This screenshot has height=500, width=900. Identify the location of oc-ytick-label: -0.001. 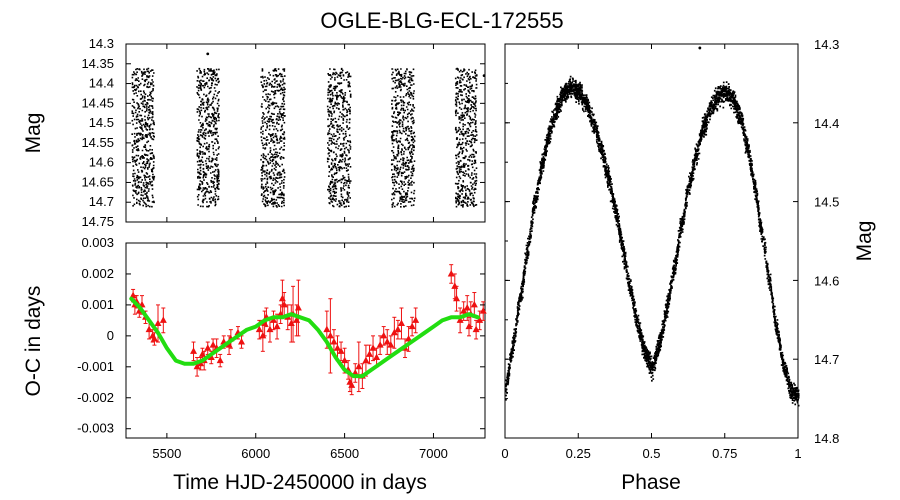
(95, 366).